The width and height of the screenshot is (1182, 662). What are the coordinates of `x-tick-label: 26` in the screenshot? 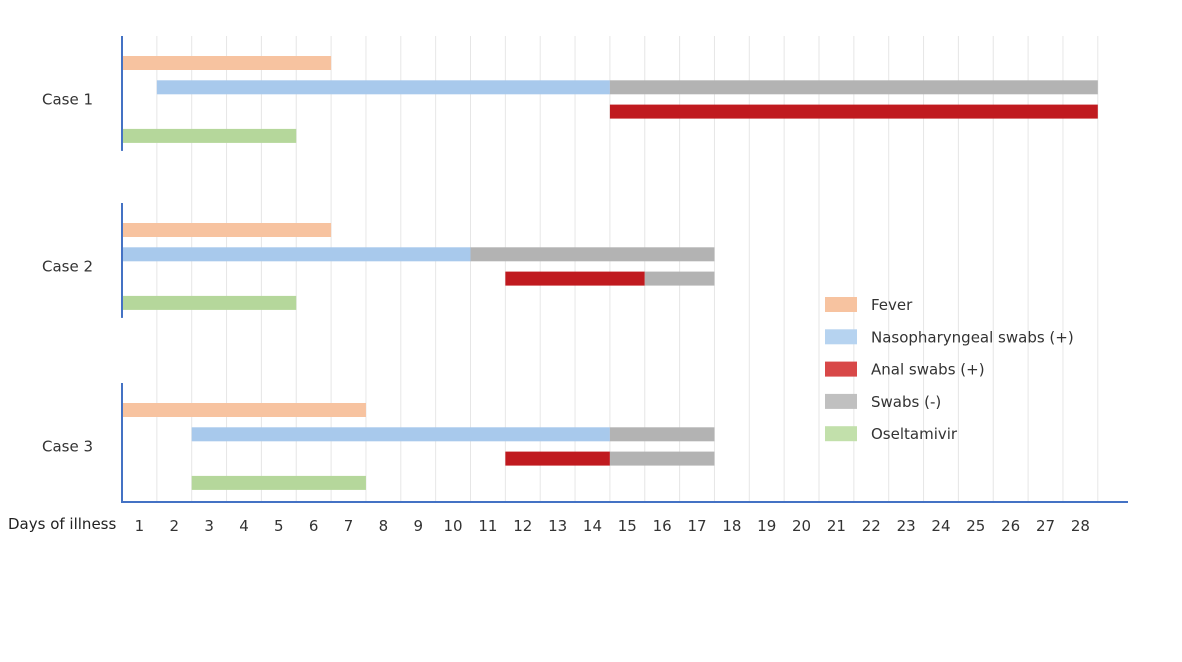 It's located at (1010, 526).